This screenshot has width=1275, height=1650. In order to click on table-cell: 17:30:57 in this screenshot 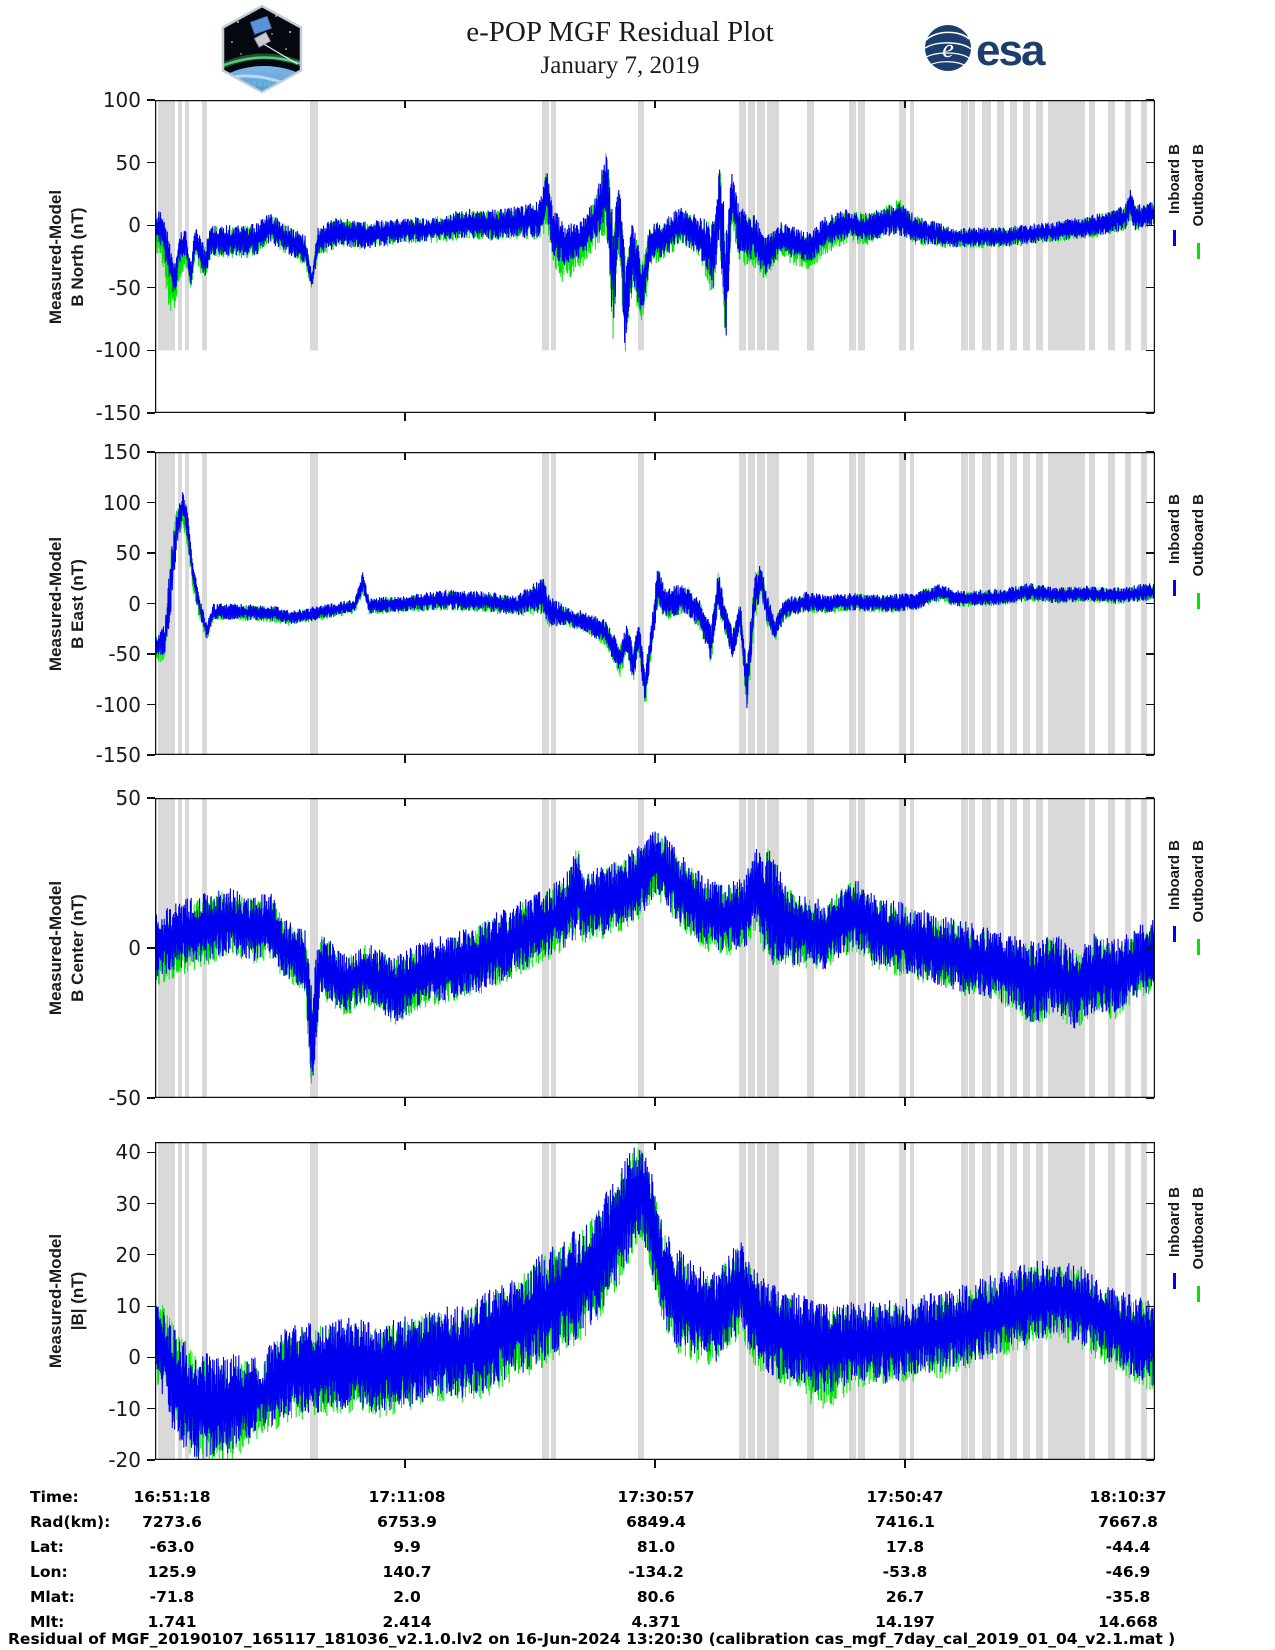, I will do `click(656, 1497)`.